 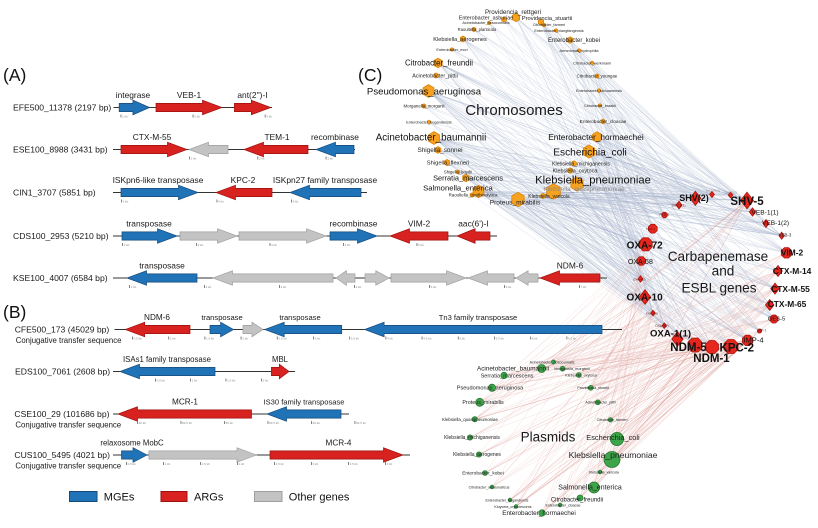 What do you see at coordinates (776, 320) in the screenshot?
I see `svg-text: GES-5` at bounding box center [776, 320].